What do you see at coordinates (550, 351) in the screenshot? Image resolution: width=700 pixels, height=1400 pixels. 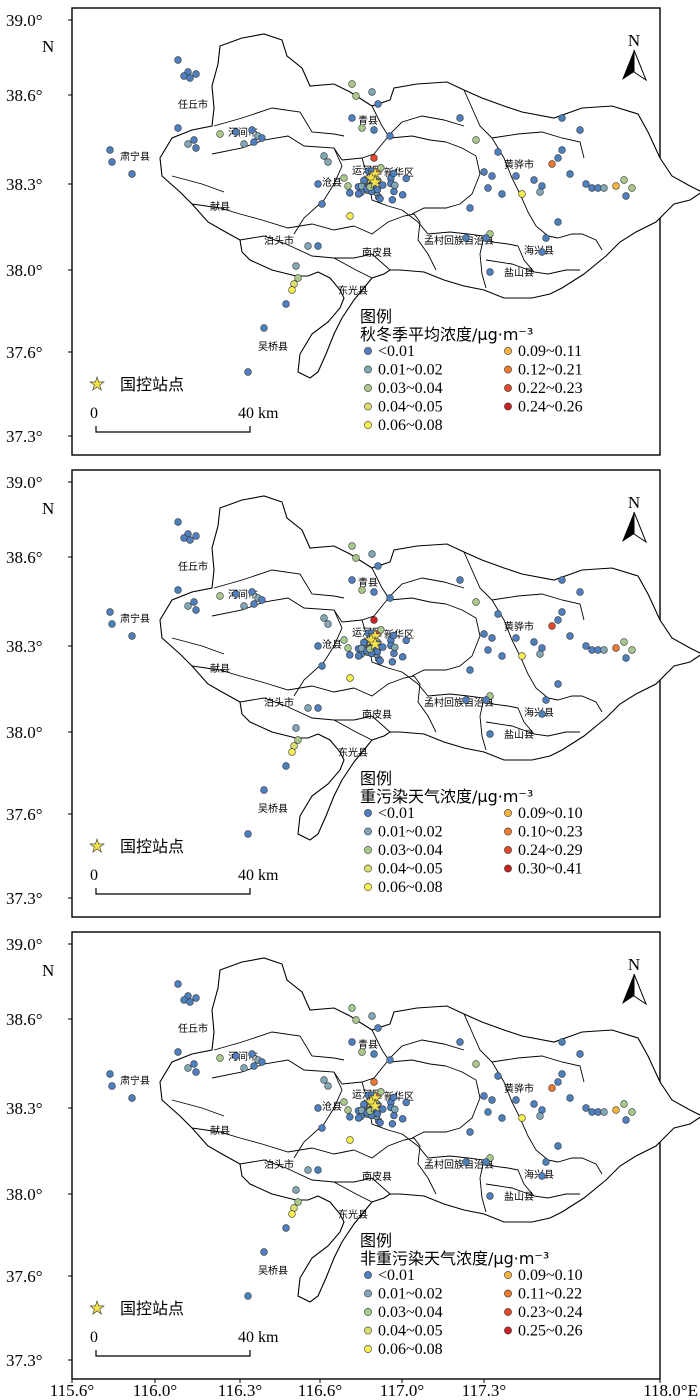 I see `legend-label: 0.09~0.11` at bounding box center [550, 351].